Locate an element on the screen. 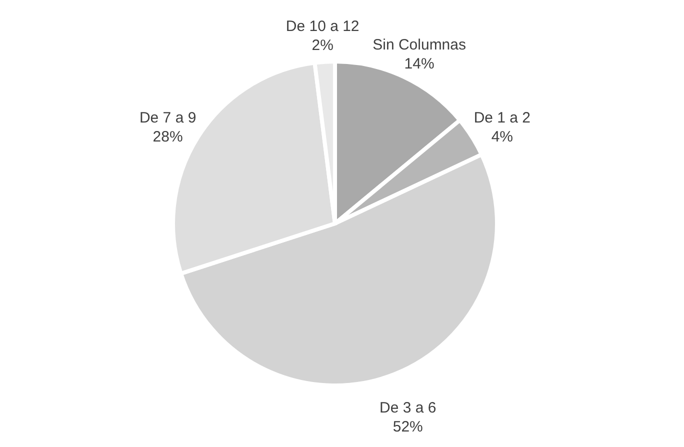  slice-label: Sin Columnas is located at coordinates (419, 45).